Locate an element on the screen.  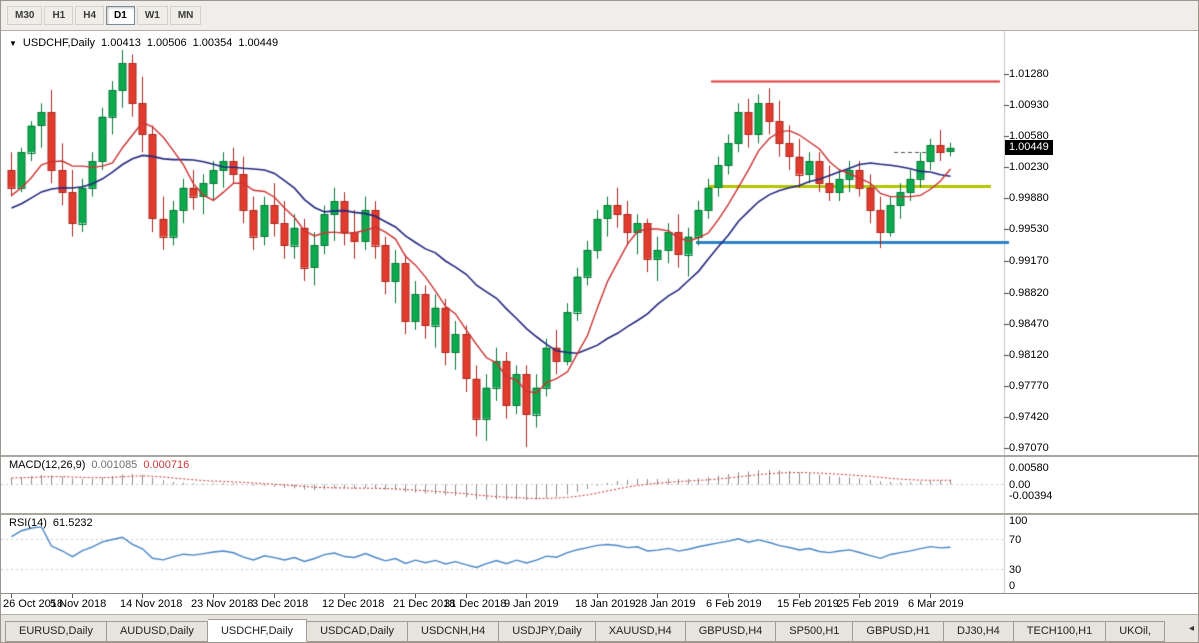
tab-ukoil: UKOil, is located at coordinates (1135, 631).